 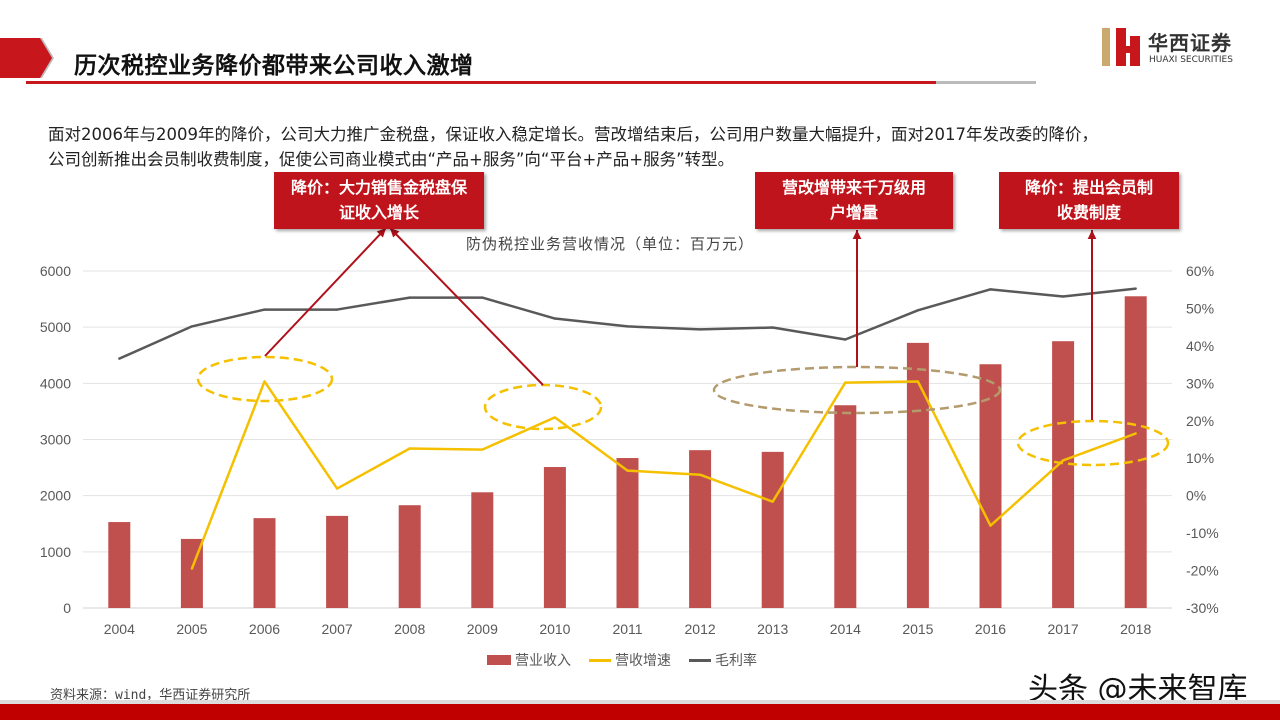 What do you see at coordinates (845, 339) in the screenshot?
I see `line-gross-margin-point-2014` at bounding box center [845, 339].